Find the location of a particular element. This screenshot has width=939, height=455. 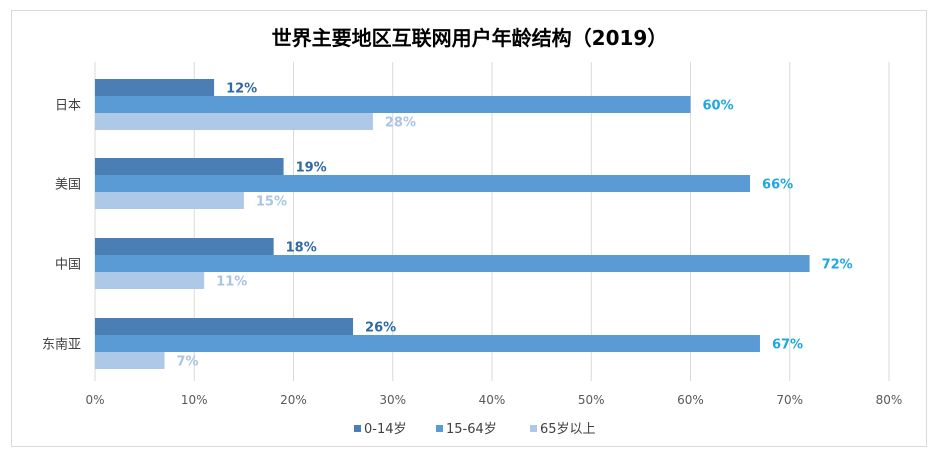

category-label: 中国 is located at coordinates (68, 265).